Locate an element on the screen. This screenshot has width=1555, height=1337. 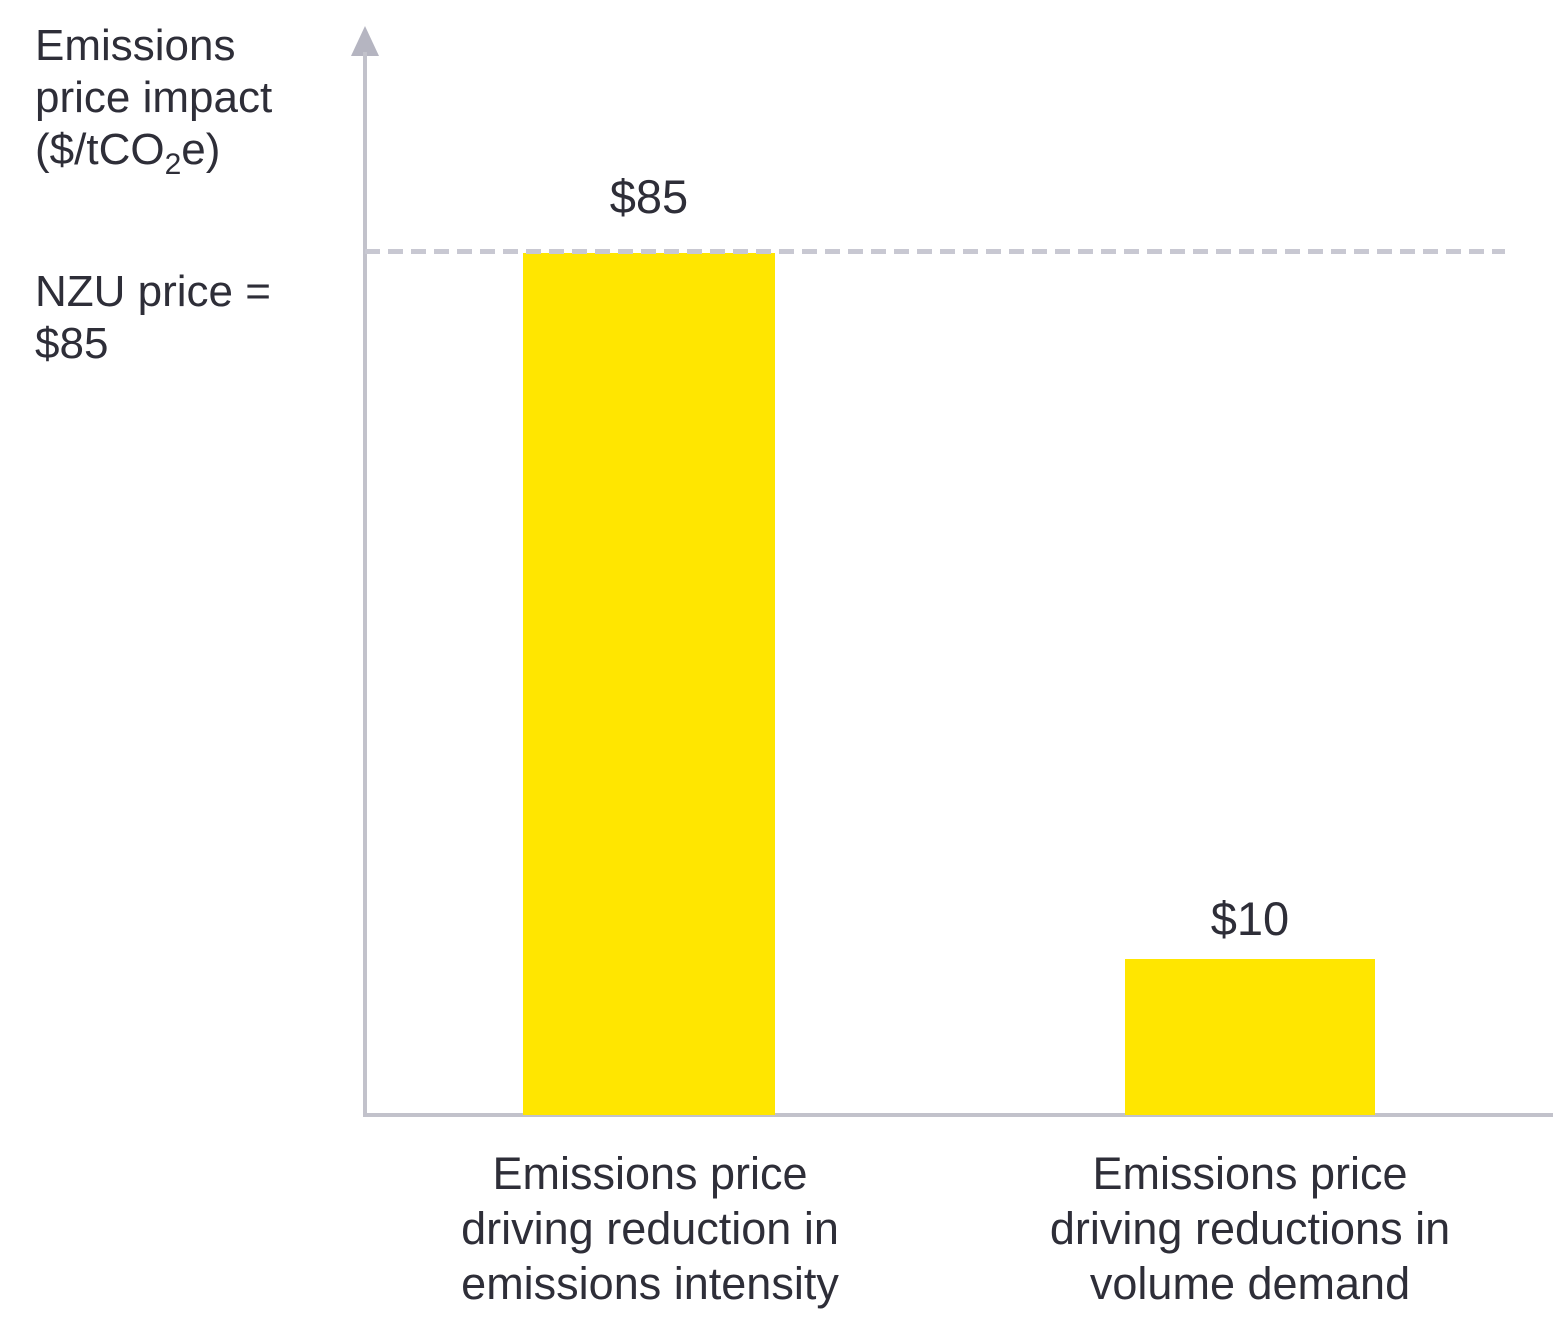
y-axis-title-line1: Emissions is located at coordinates (135, 45).